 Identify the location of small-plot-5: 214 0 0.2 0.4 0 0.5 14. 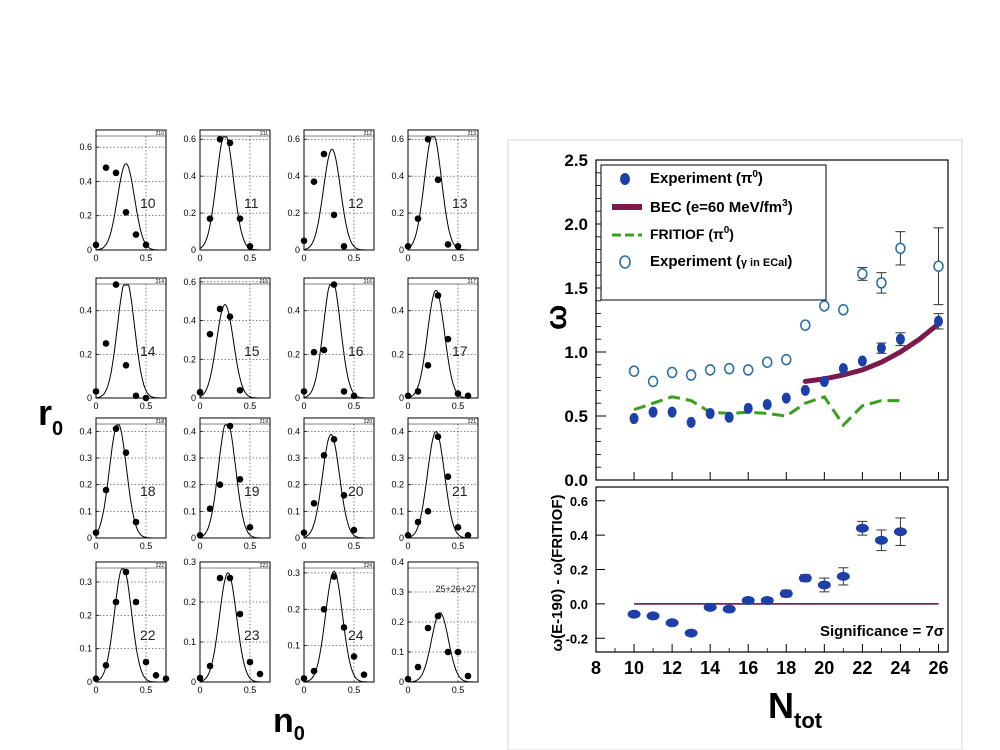
(123, 344).